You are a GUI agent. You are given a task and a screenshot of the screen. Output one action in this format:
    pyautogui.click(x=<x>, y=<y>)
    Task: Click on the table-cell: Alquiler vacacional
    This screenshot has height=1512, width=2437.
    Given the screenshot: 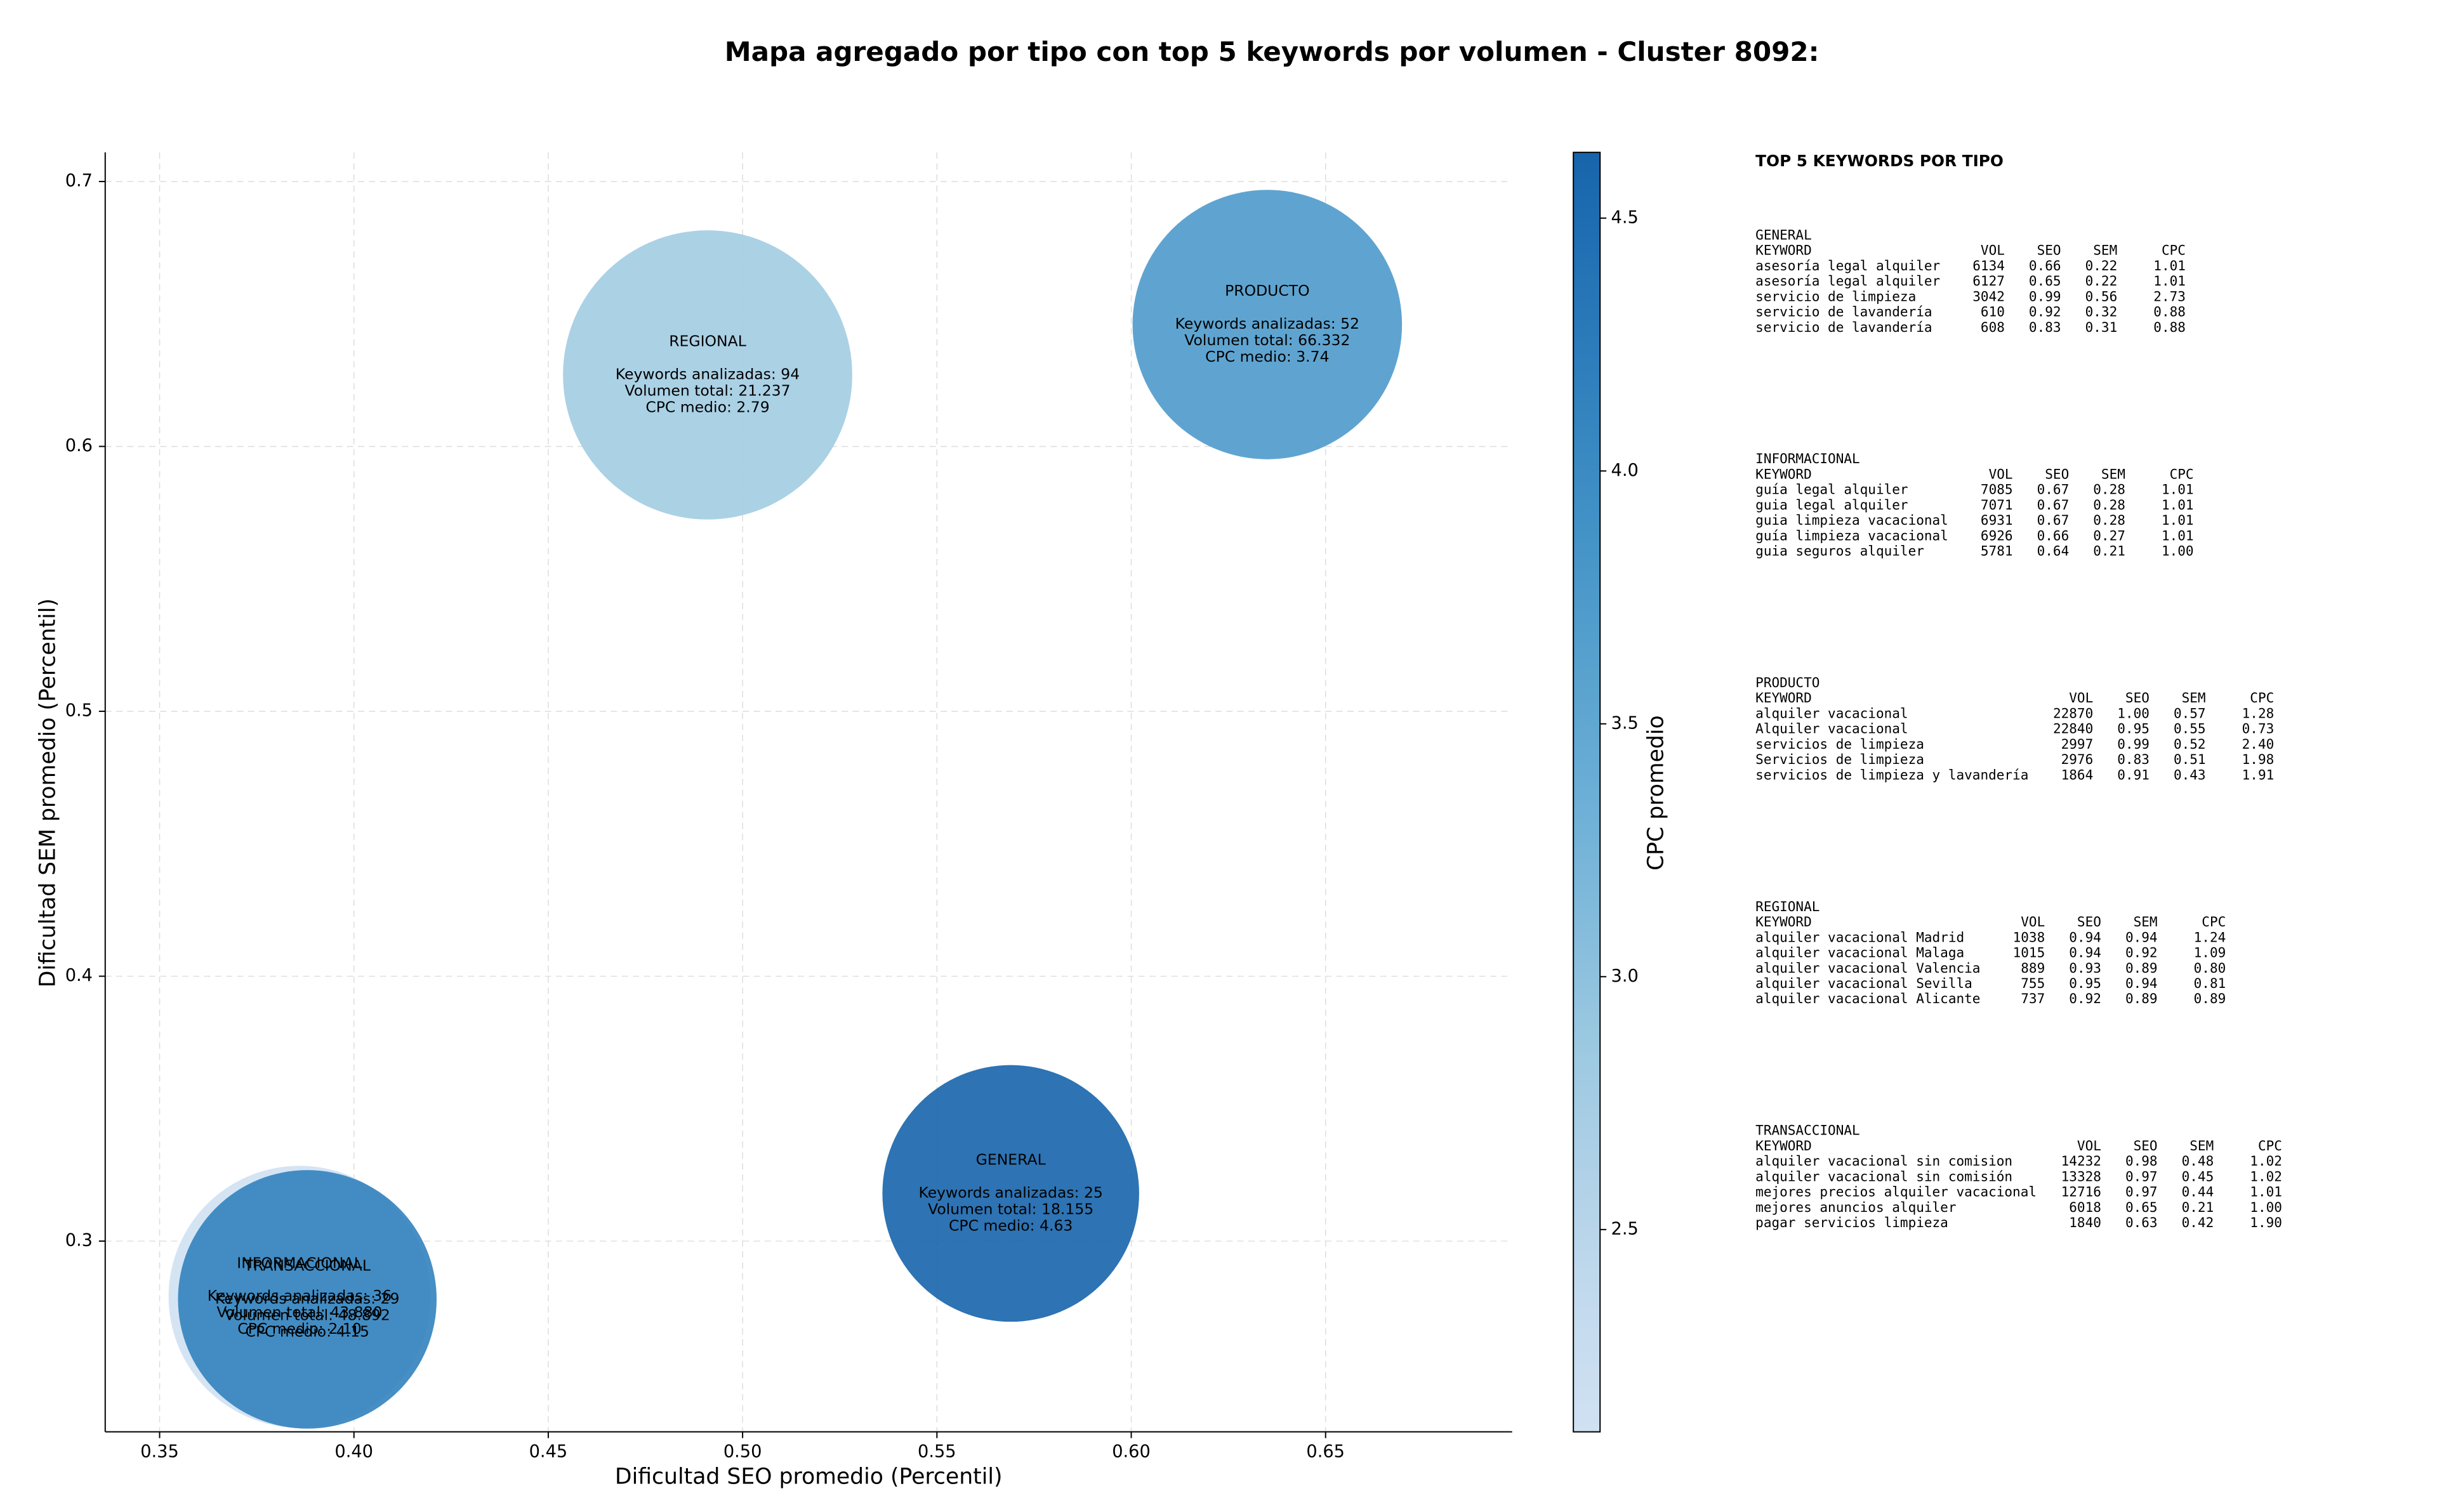 What is the action you would take?
    pyautogui.click(x=1831, y=729)
    